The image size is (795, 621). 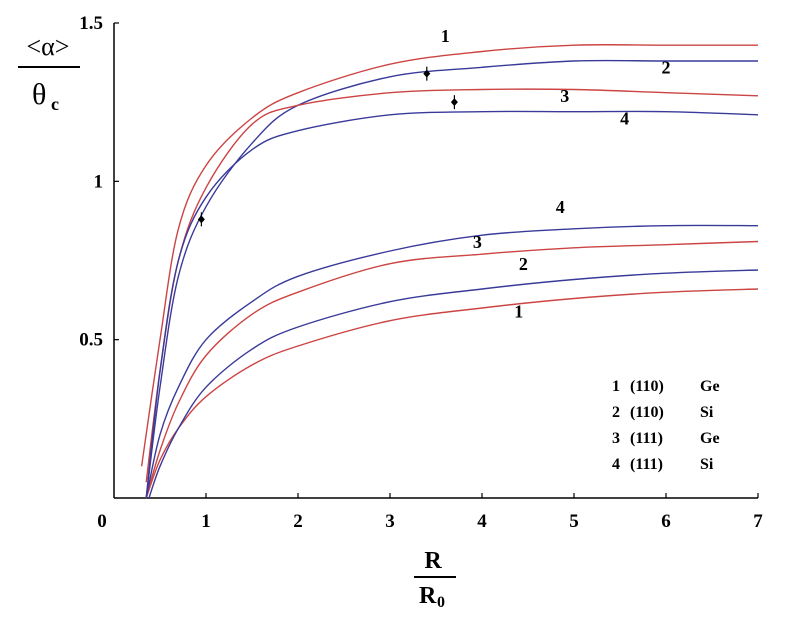 I want to click on x-tick-label: 4, so click(x=482, y=521).